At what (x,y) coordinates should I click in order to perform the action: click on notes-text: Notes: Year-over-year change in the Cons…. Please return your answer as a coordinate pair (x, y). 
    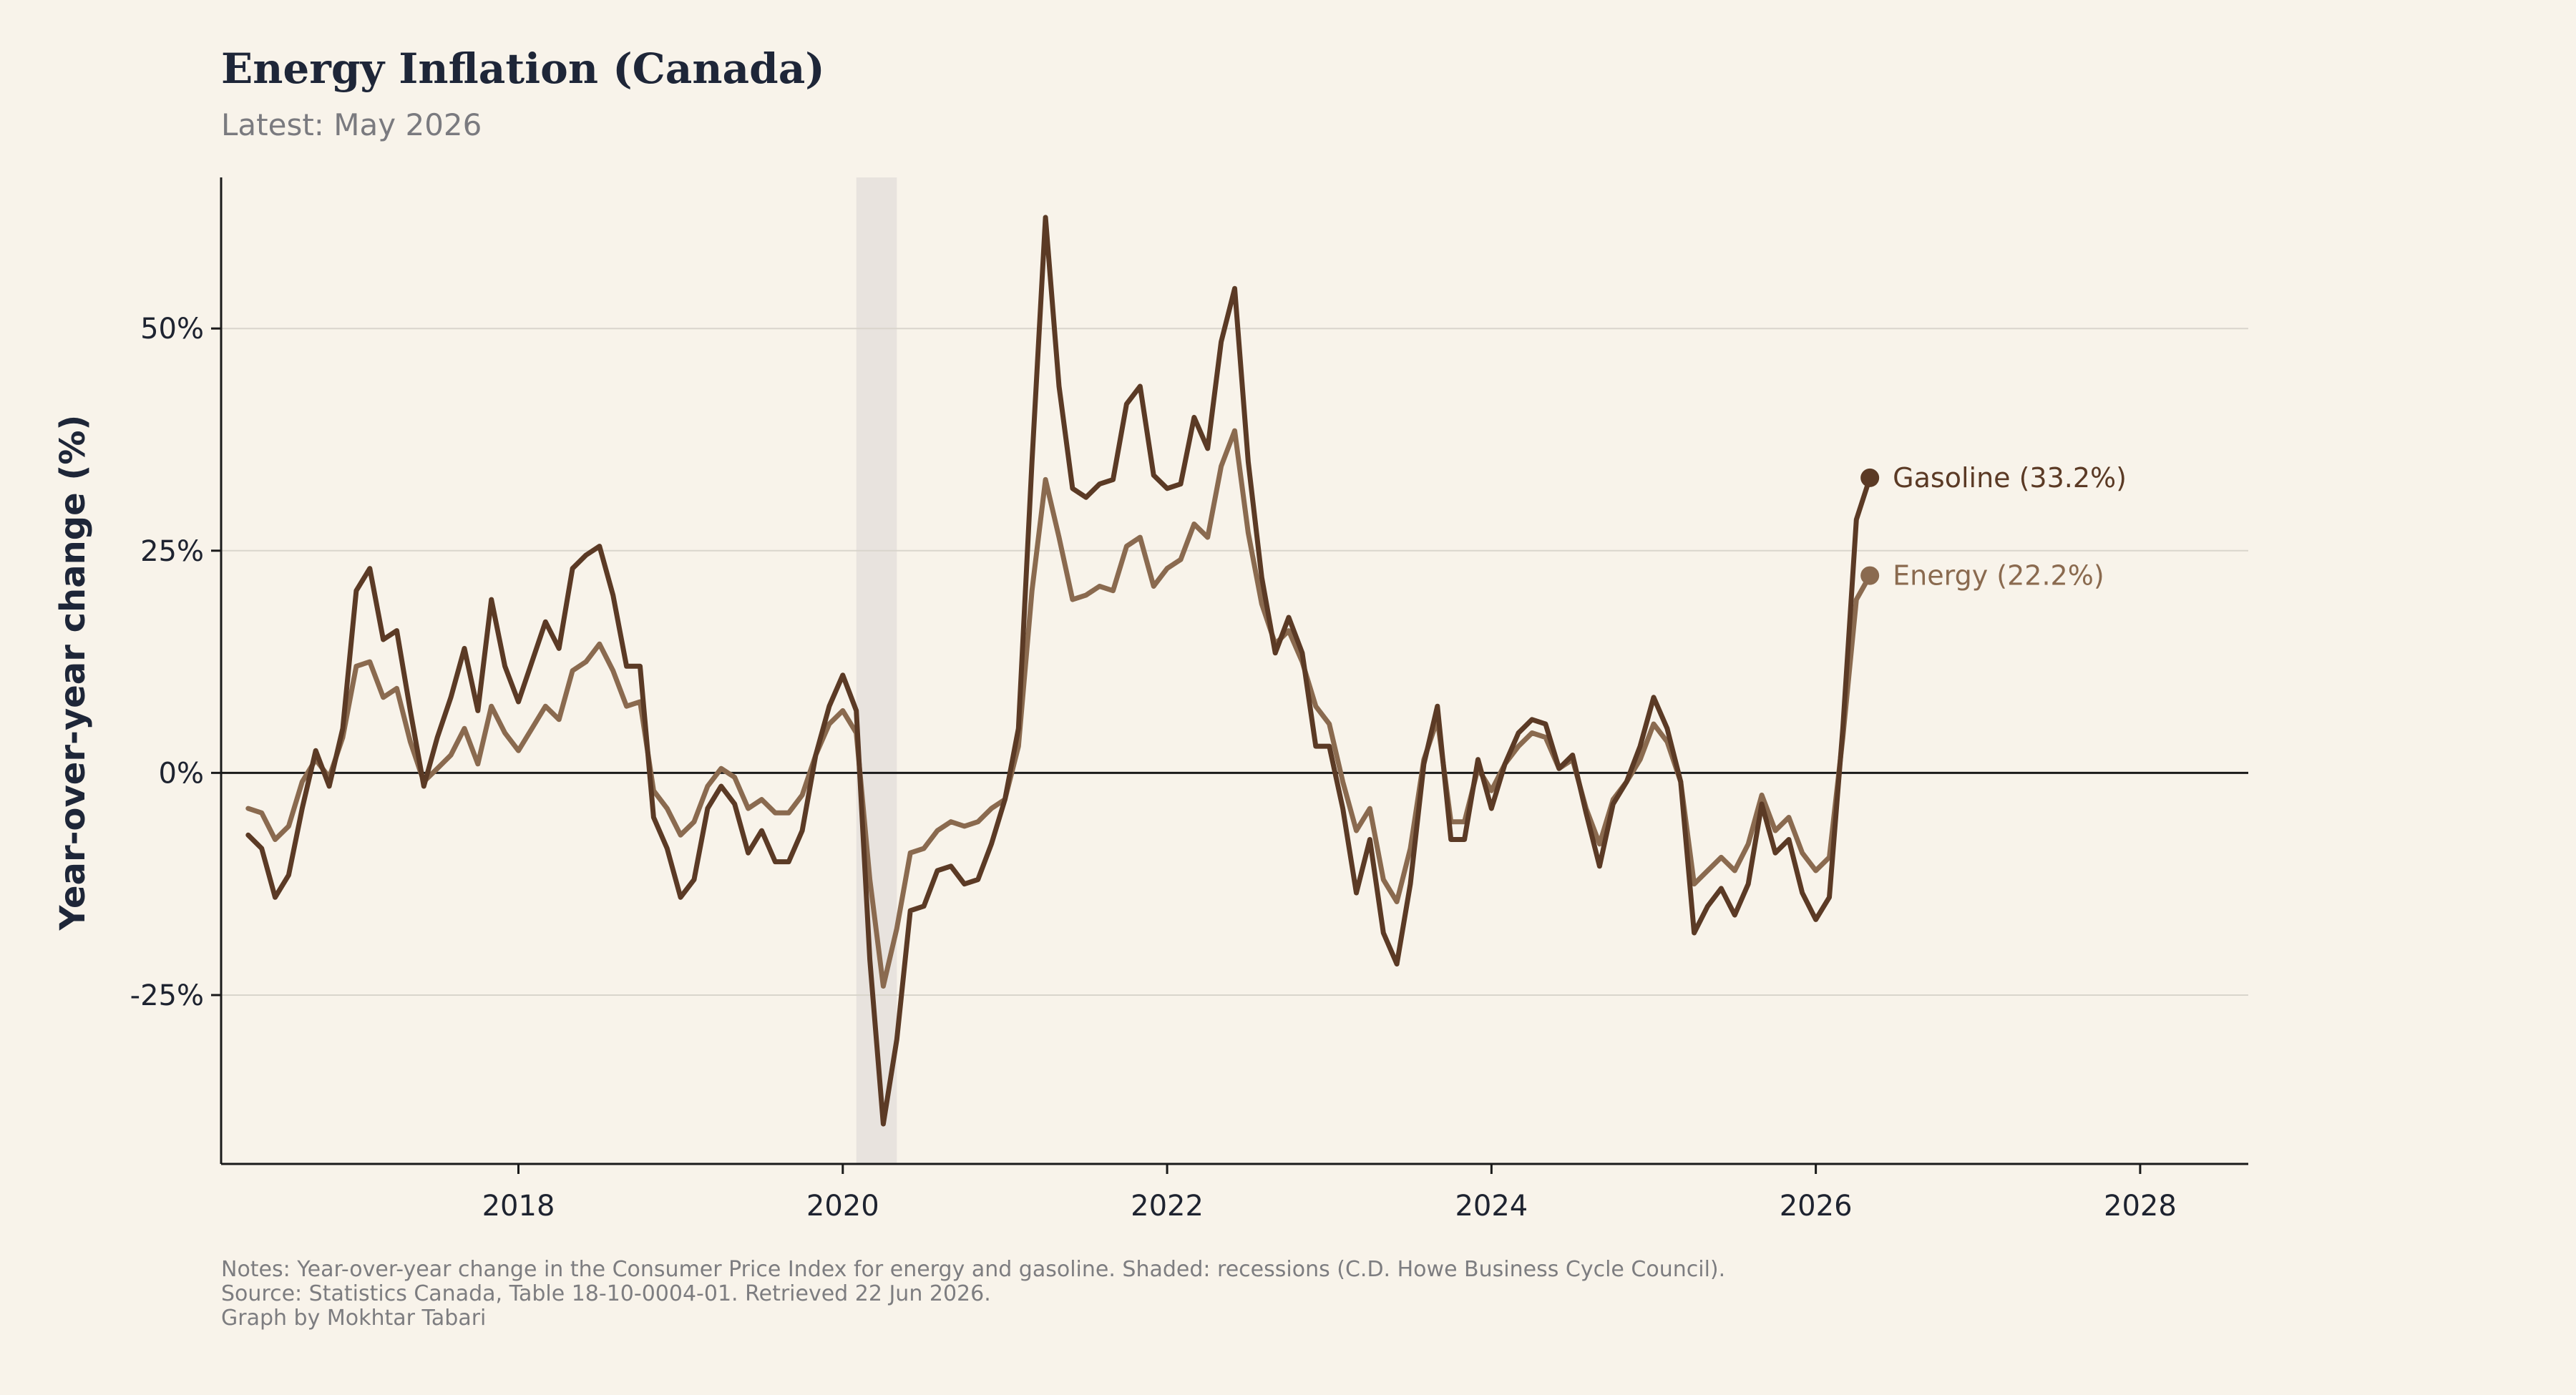
    Looking at the image, I should click on (973, 1270).